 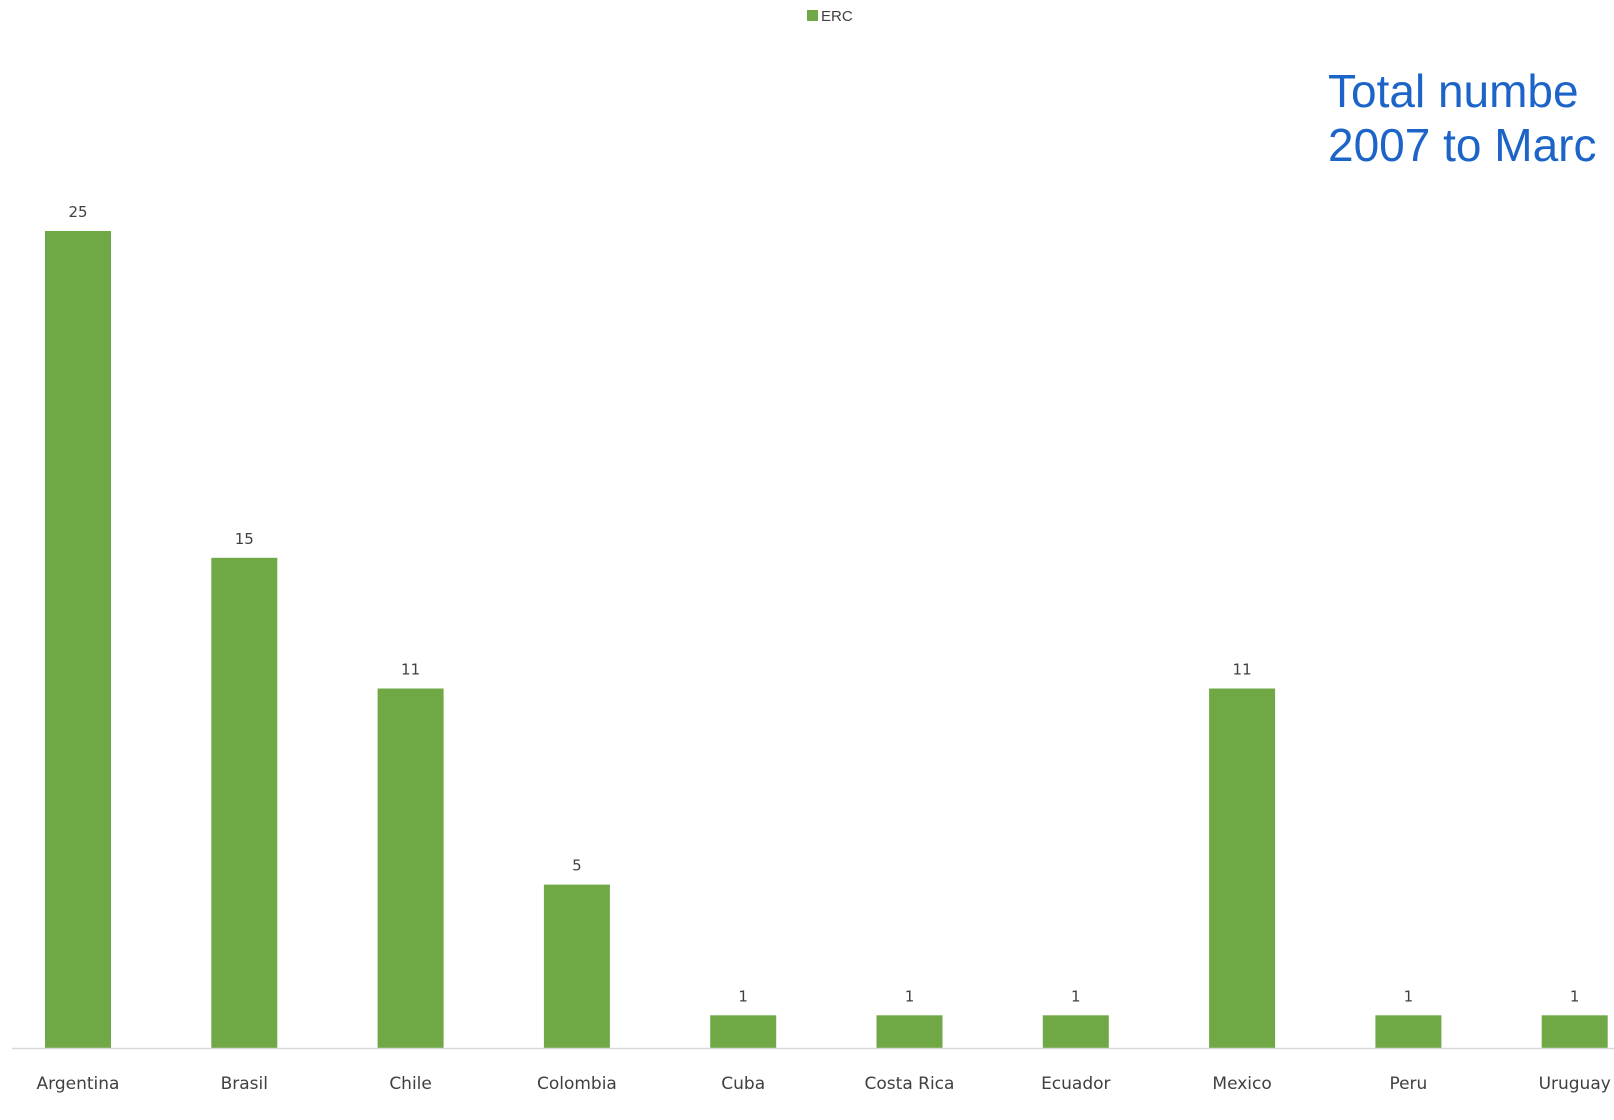 What do you see at coordinates (743, 1031) in the screenshot?
I see `bar-cuba` at bounding box center [743, 1031].